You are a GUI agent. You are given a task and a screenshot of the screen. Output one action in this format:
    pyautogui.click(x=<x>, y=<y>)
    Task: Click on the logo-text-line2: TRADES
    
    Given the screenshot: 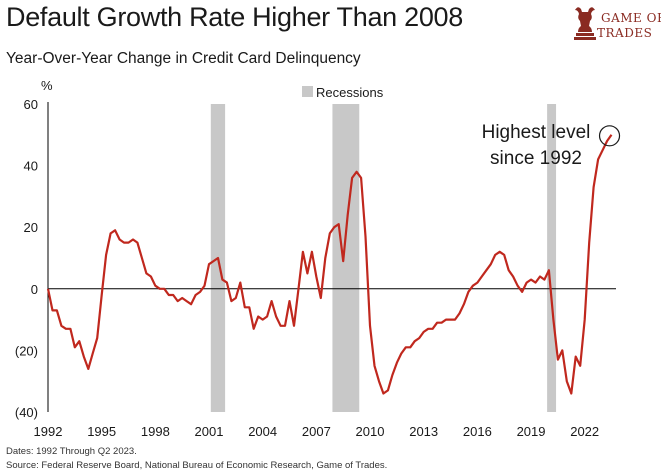 What is the action you would take?
    pyautogui.click(x=625, y=33)
    